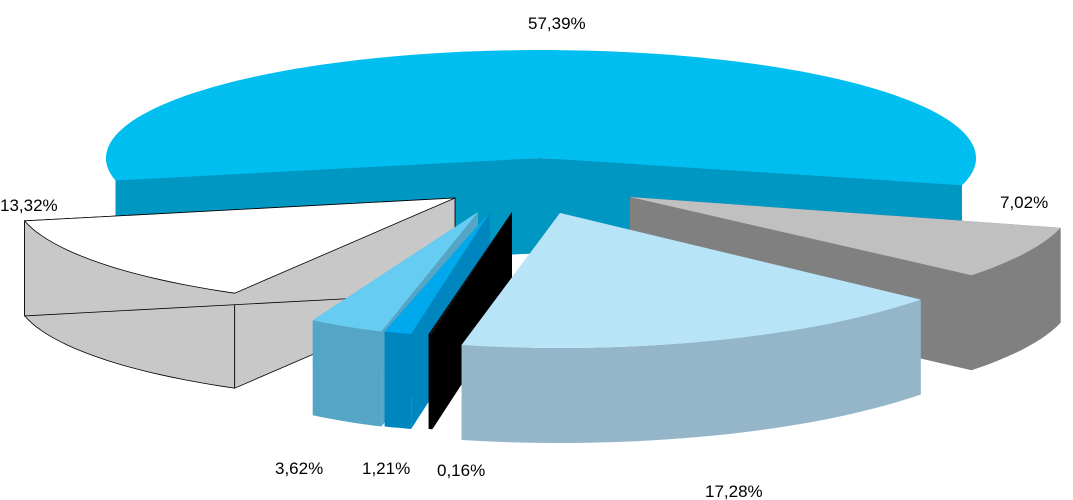 Image resolution: width=1073 pixels, height=500 pixels. Describe the element at coordinates (734, 491) in the screenshot. I see `slice-label-2: 17,28%` at that location.